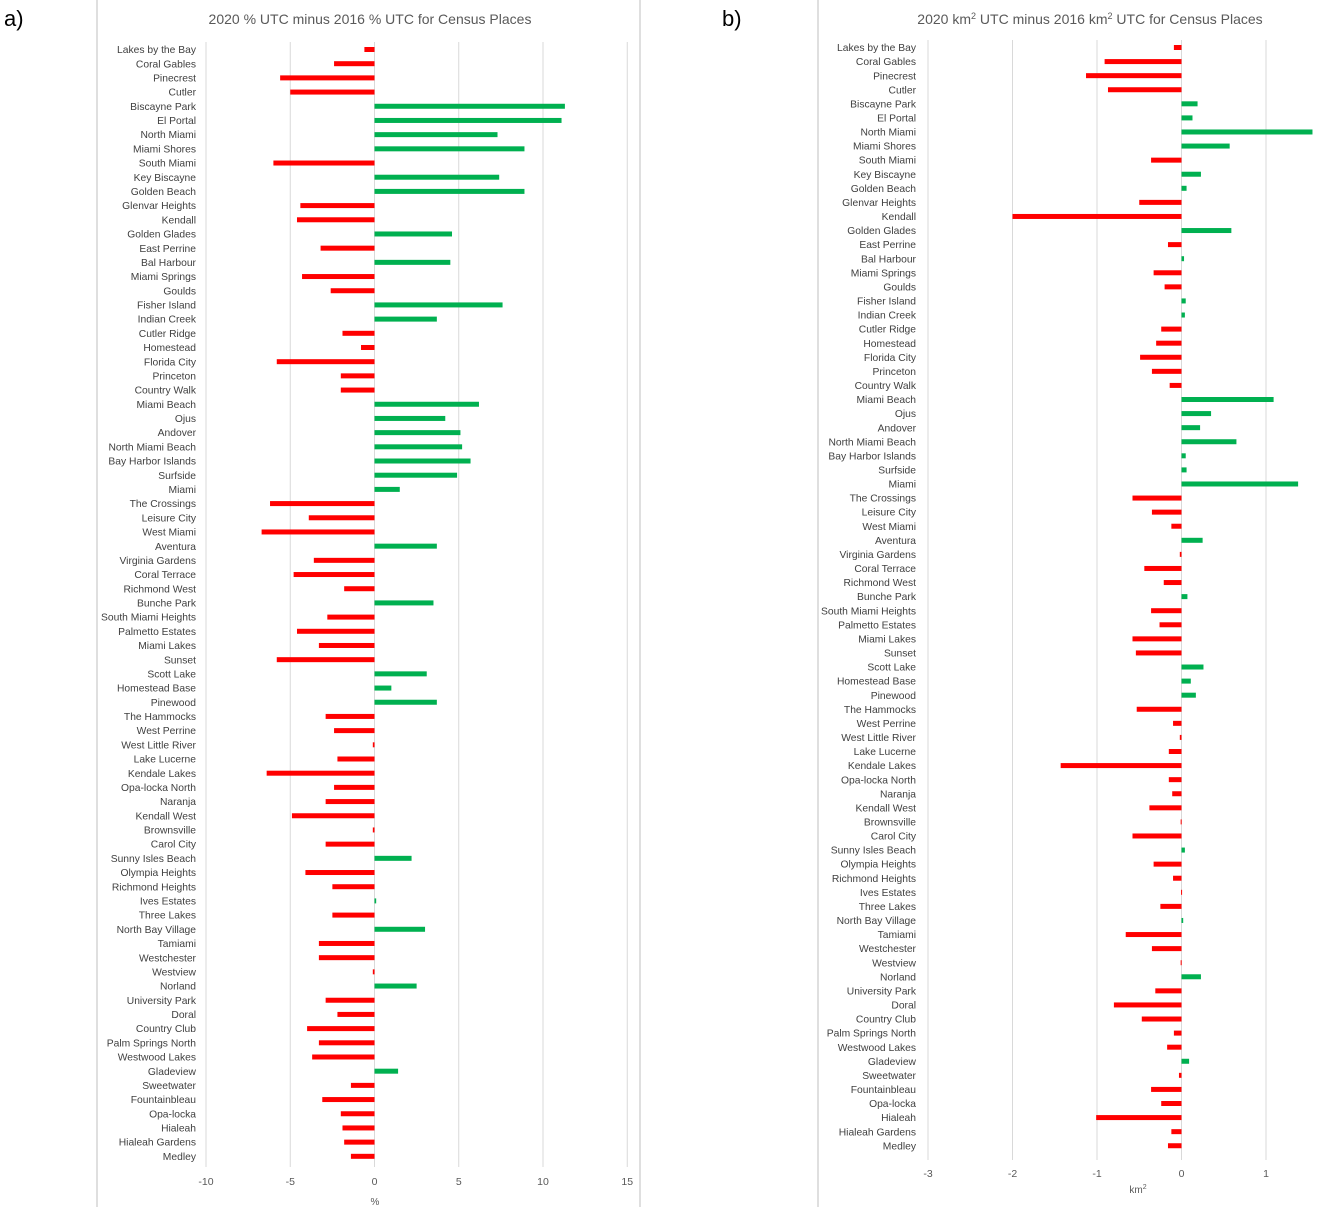 Image resolution: width=1344 pixels, height=1207 pixels. Describe the element at coordinates (889, 1076) in the screenshot. I see `category-label: Sweetwater` at that location.